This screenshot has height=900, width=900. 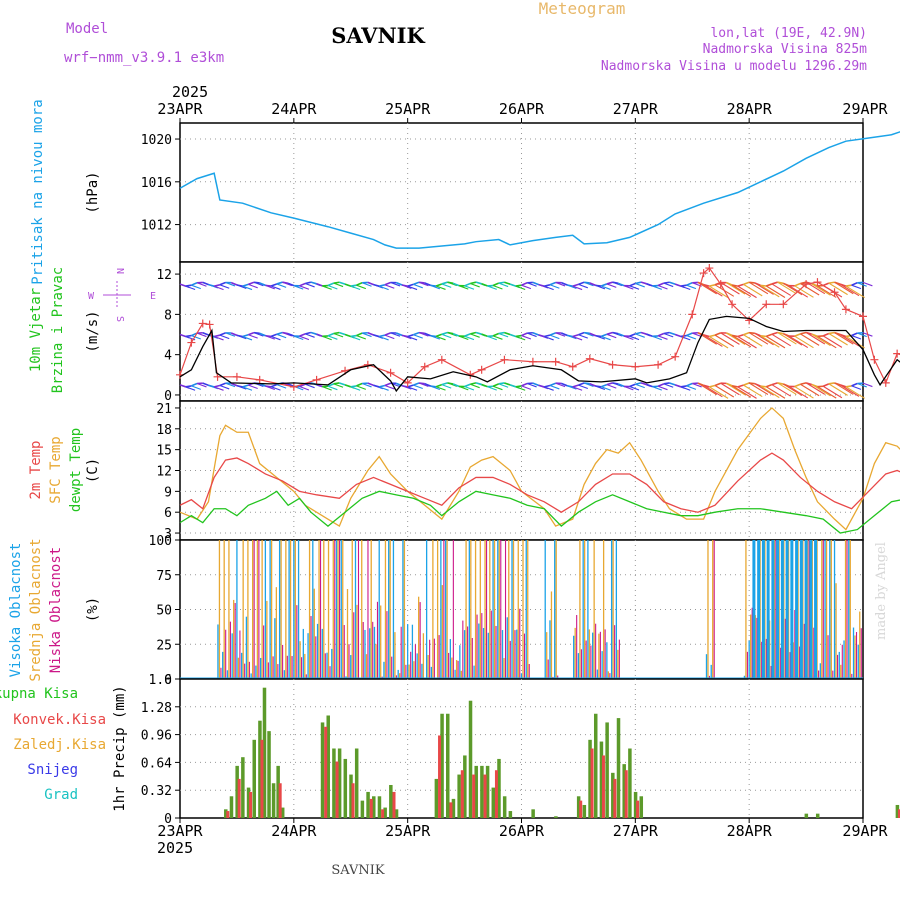 I want to click on precip-legend-4: Grad, so click(x=61, y=795).